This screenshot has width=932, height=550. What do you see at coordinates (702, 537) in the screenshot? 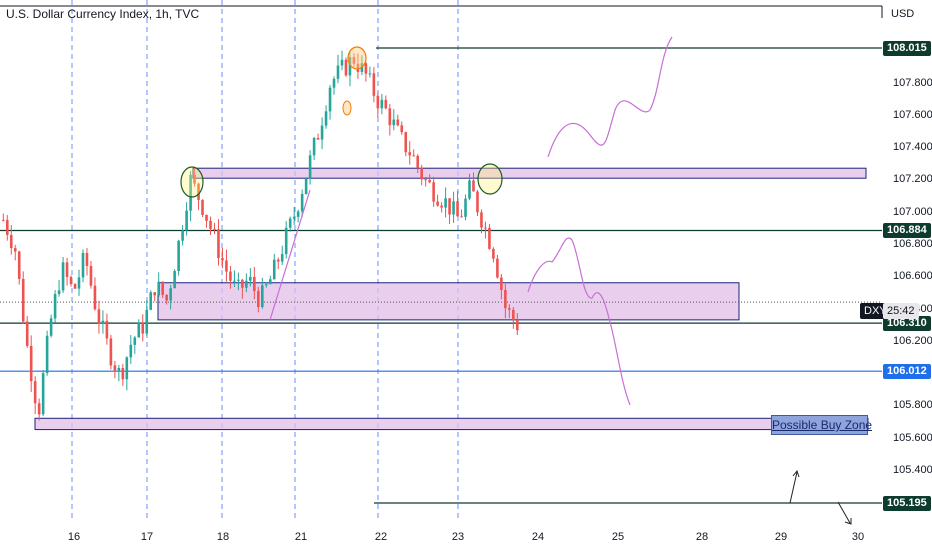
I see `x-tick-label: 28` at bounding box center [702, 537].